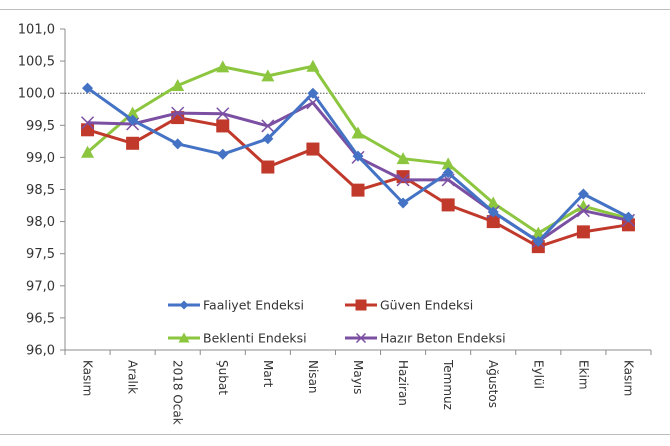 Image resolution: width=670 pixels, height=446 pixels. Describe the element at coordinates (583, 375) in the screenshot. I see `x-tick-label: Ekim` at that location.